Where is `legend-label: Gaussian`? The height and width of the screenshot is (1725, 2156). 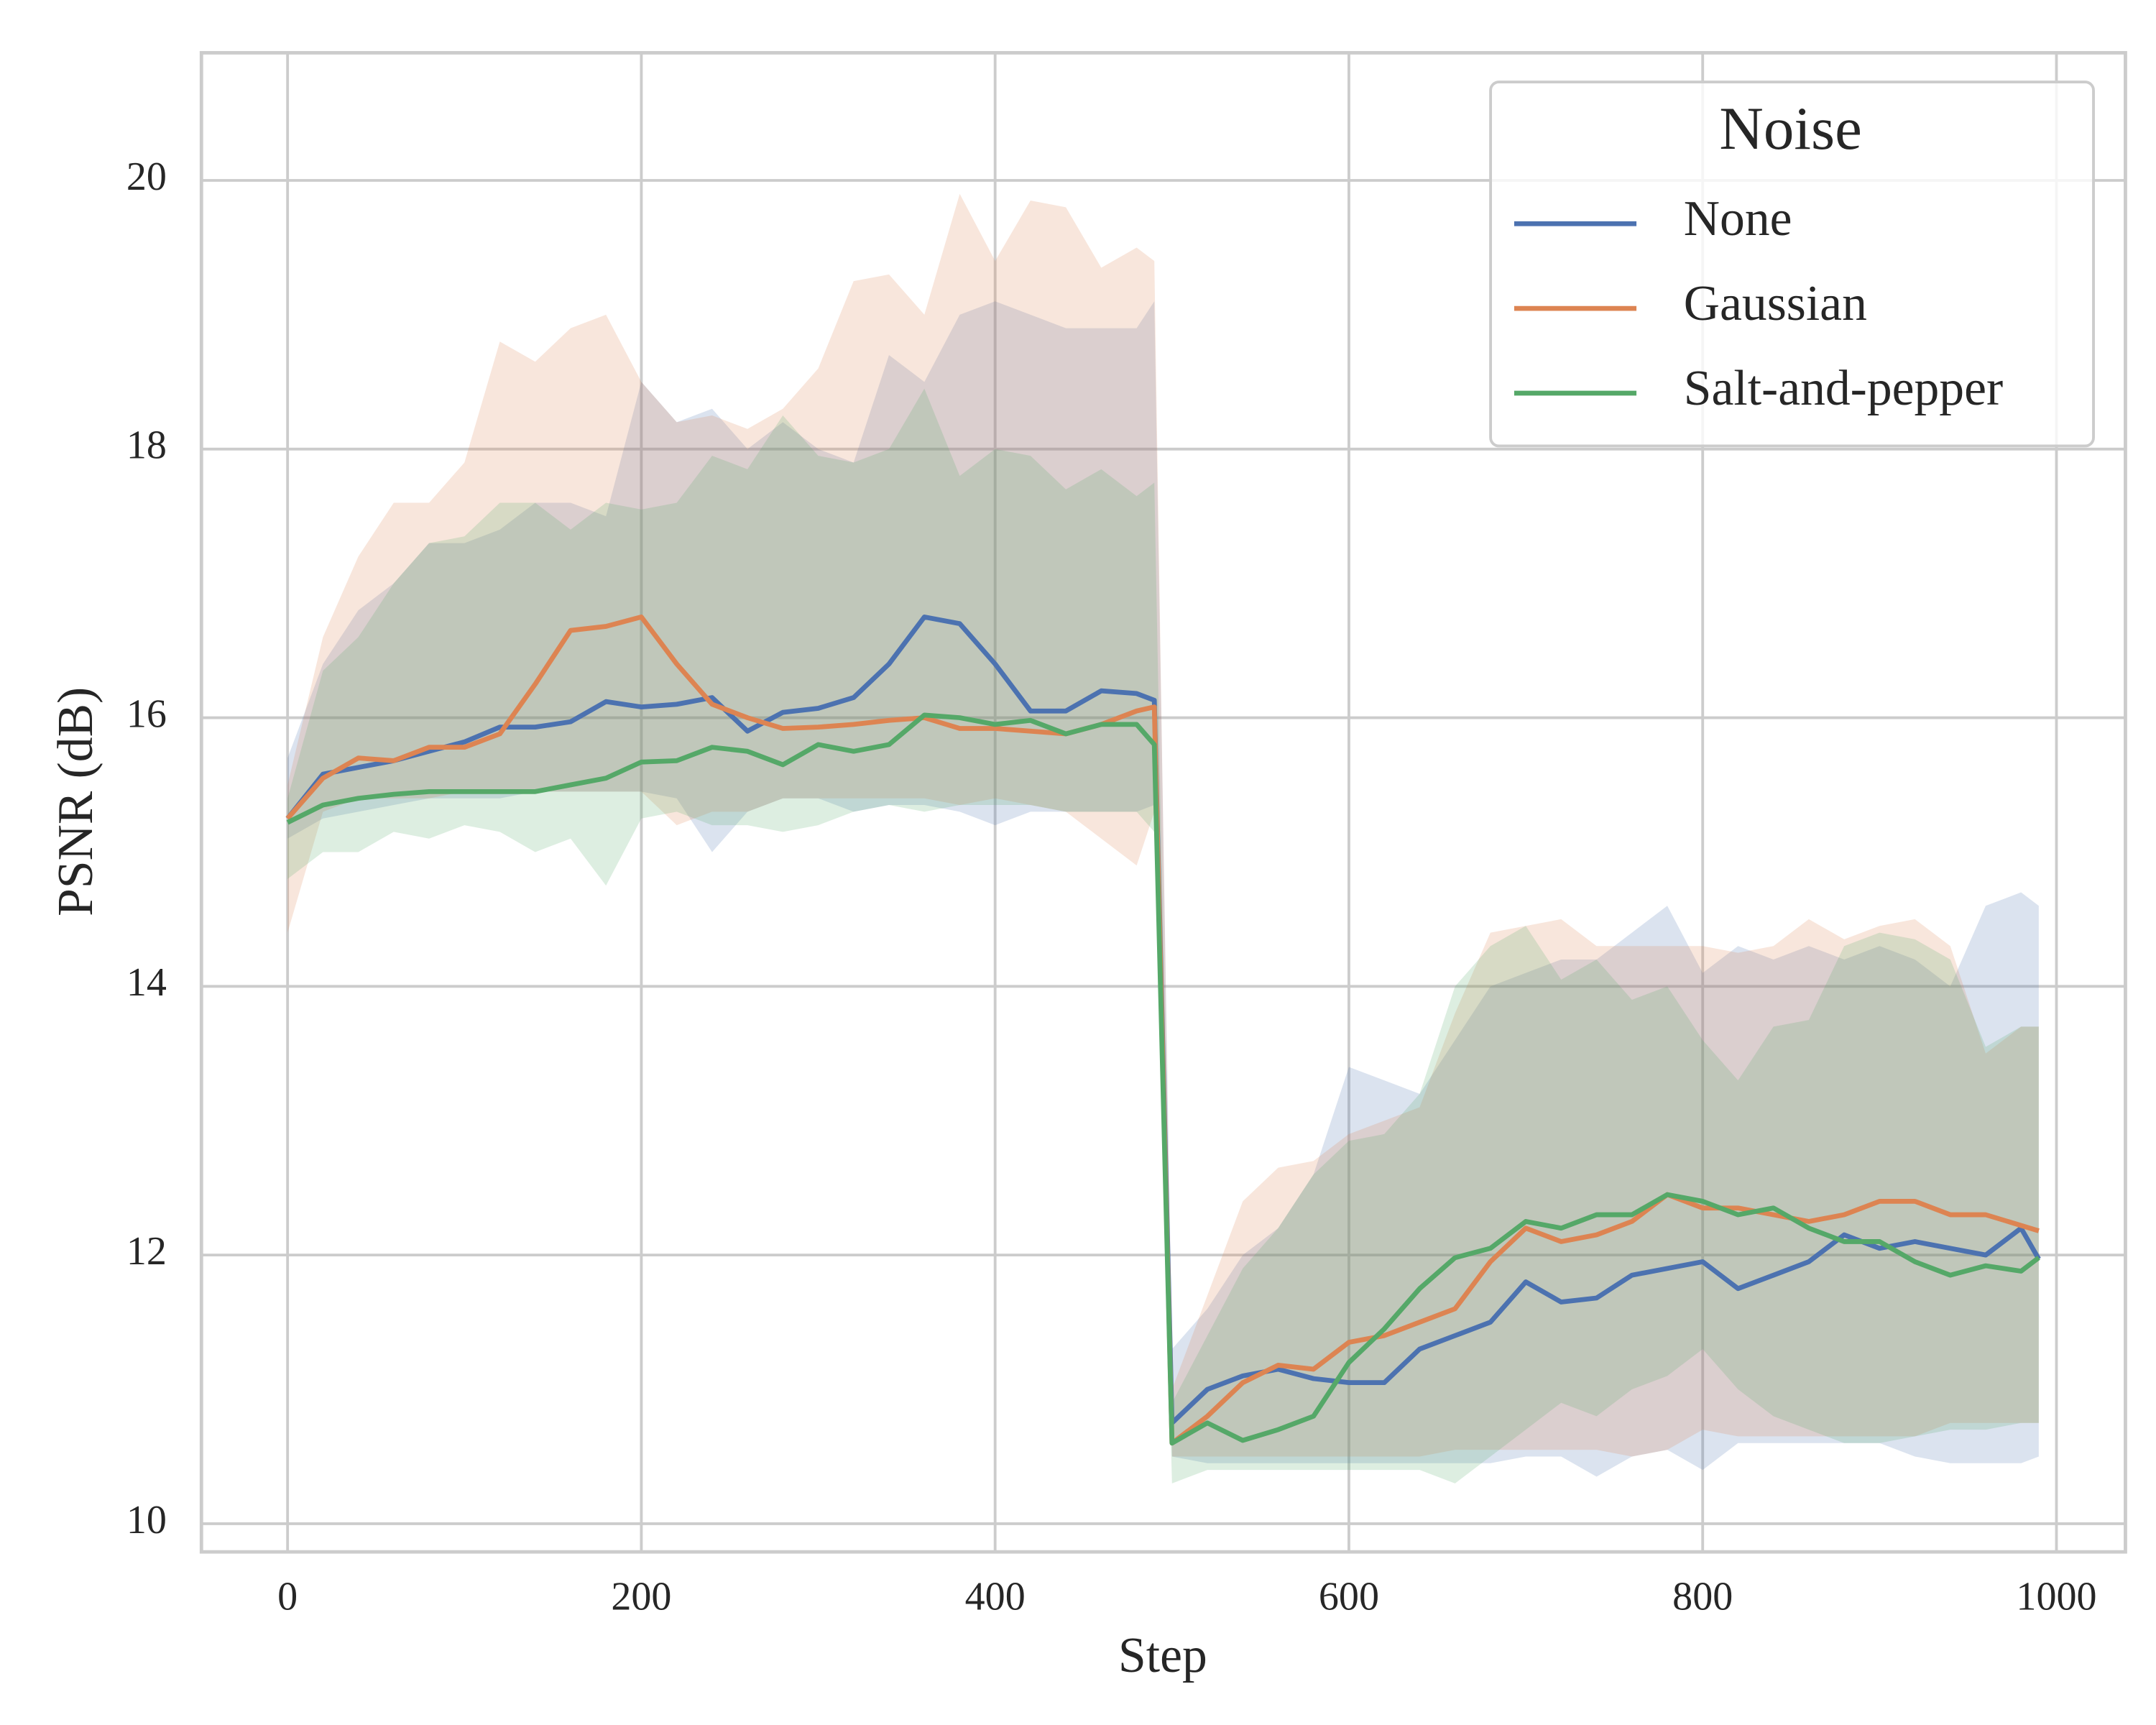
legend-label: Gaussian is located at coordinates (1776, 303).